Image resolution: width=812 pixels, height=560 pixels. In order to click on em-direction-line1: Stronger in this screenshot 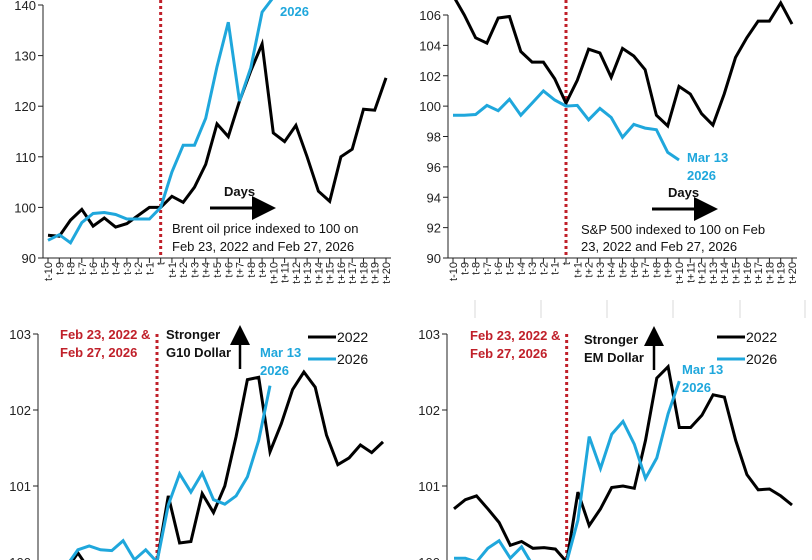, I will do `click(611, 339)`.